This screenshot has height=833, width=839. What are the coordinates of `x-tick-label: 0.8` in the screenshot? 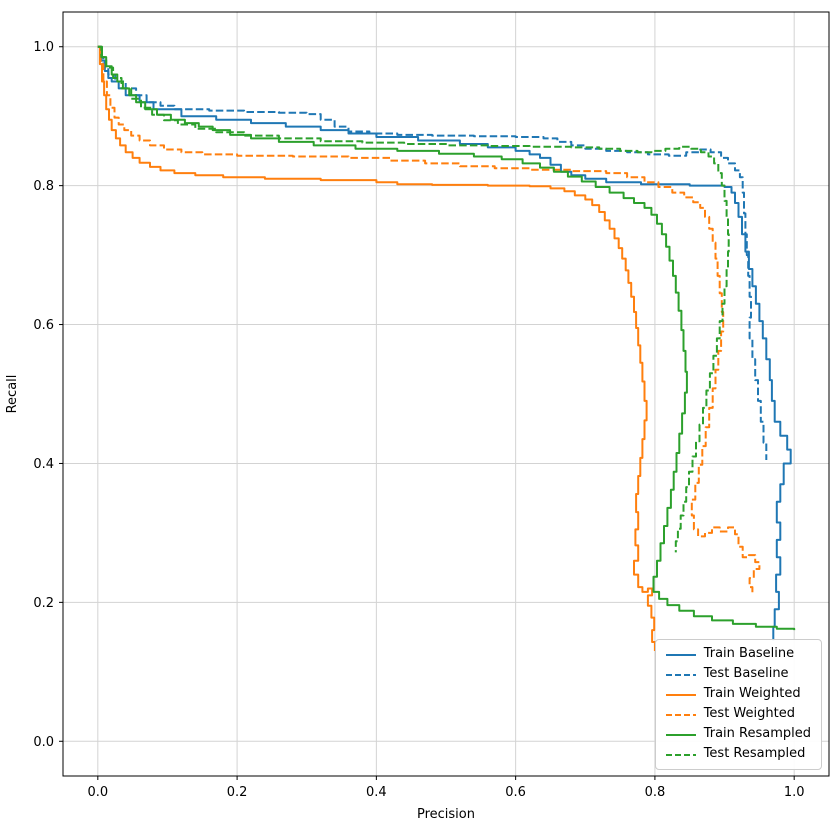 It's located at (655, 792).